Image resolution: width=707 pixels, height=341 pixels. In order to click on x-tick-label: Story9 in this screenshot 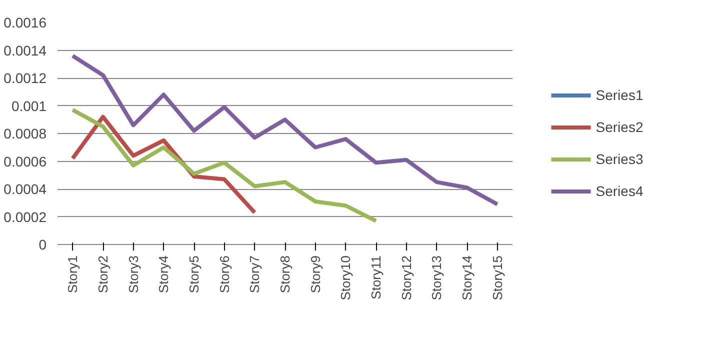, I will do `click(315, 274)`.